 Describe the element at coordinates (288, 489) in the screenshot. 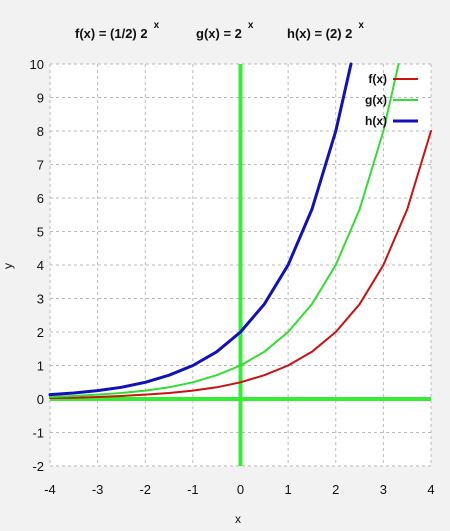

I see `x-tick-label: 1` at that location.